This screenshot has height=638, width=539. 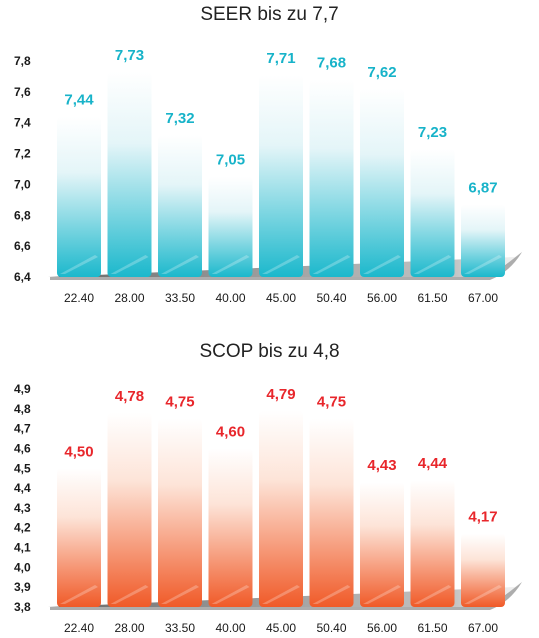 What do you see at coordinates (22, 92) in the screenshot?
I see `seer-y-tick: 7,6` at bounding box center [22, 92].